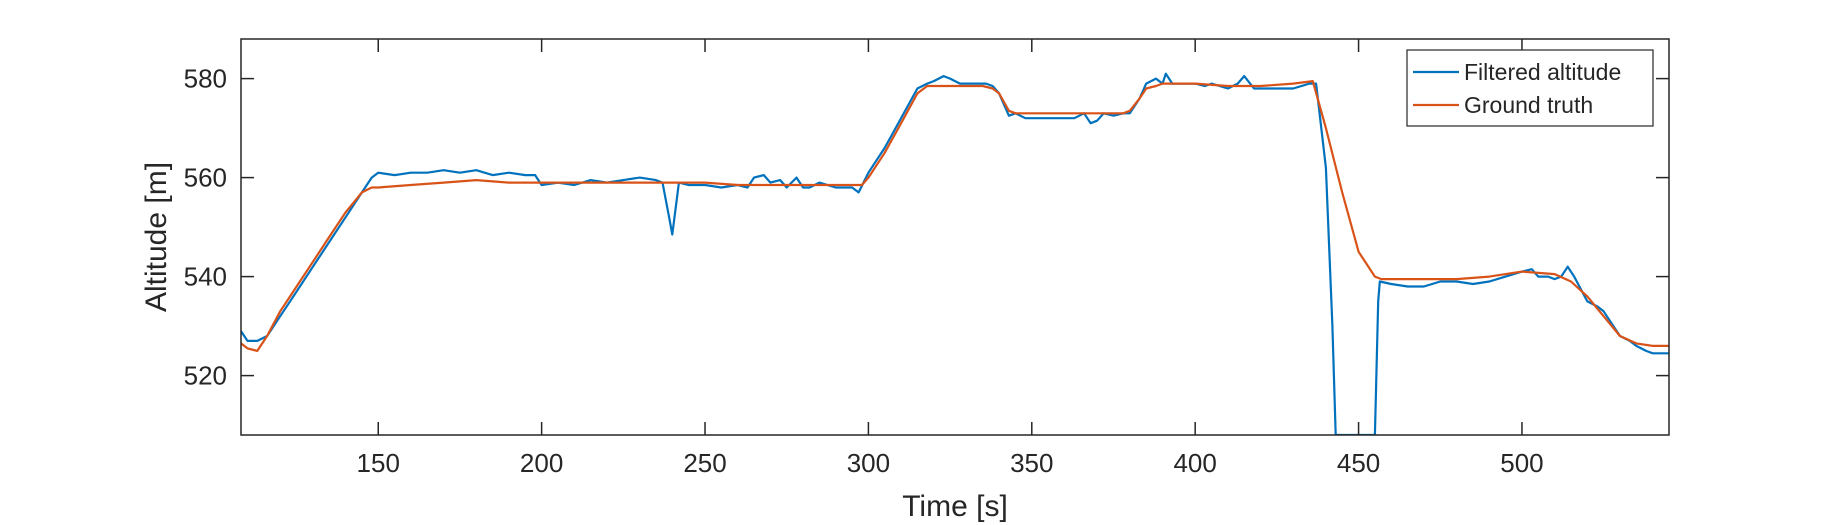 This screenshot has height=525, width=1841. I want to click on y-tick-label: 520, so click(205, 376).